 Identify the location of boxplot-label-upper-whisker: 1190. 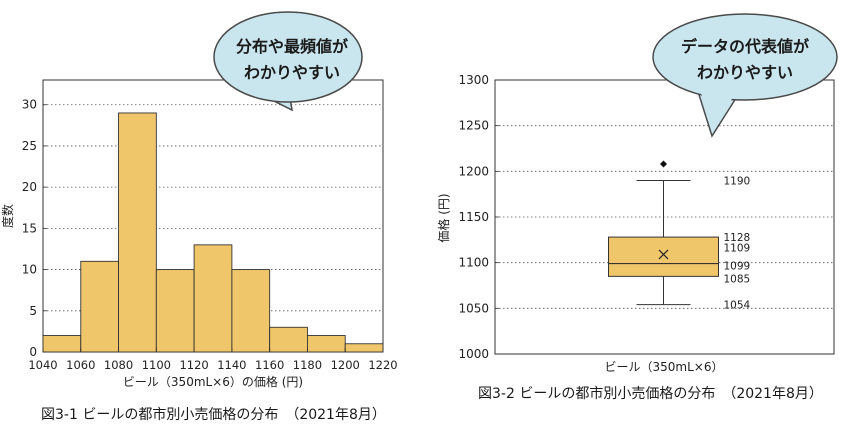
(737, 181).